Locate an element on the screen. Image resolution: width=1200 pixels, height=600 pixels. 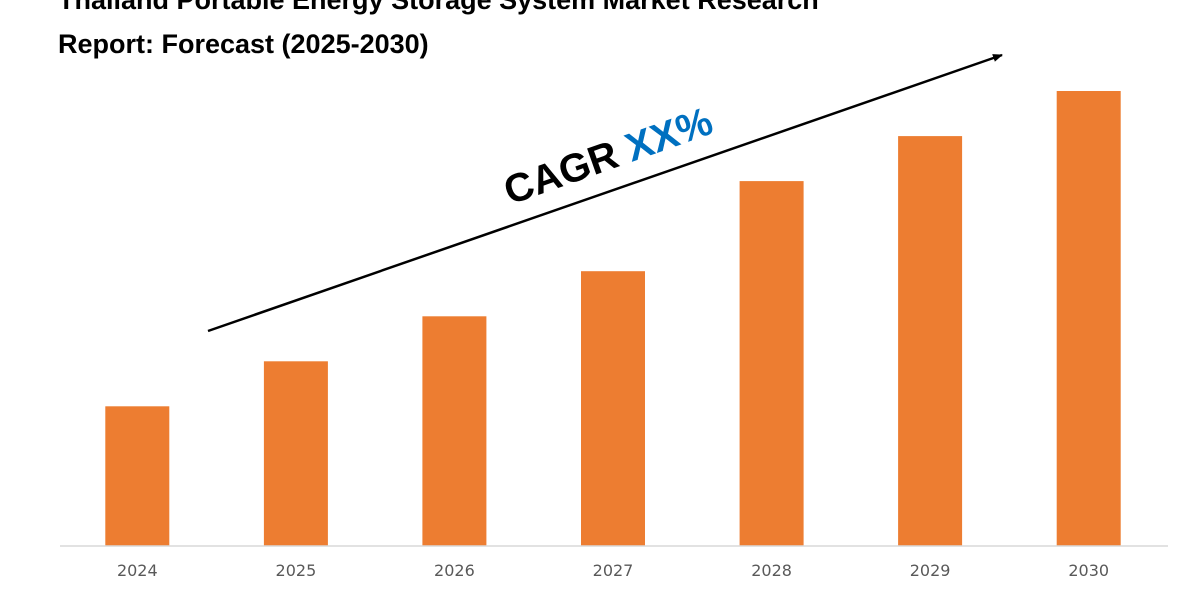
bar-2030 is located at coordinates (1088, 318).